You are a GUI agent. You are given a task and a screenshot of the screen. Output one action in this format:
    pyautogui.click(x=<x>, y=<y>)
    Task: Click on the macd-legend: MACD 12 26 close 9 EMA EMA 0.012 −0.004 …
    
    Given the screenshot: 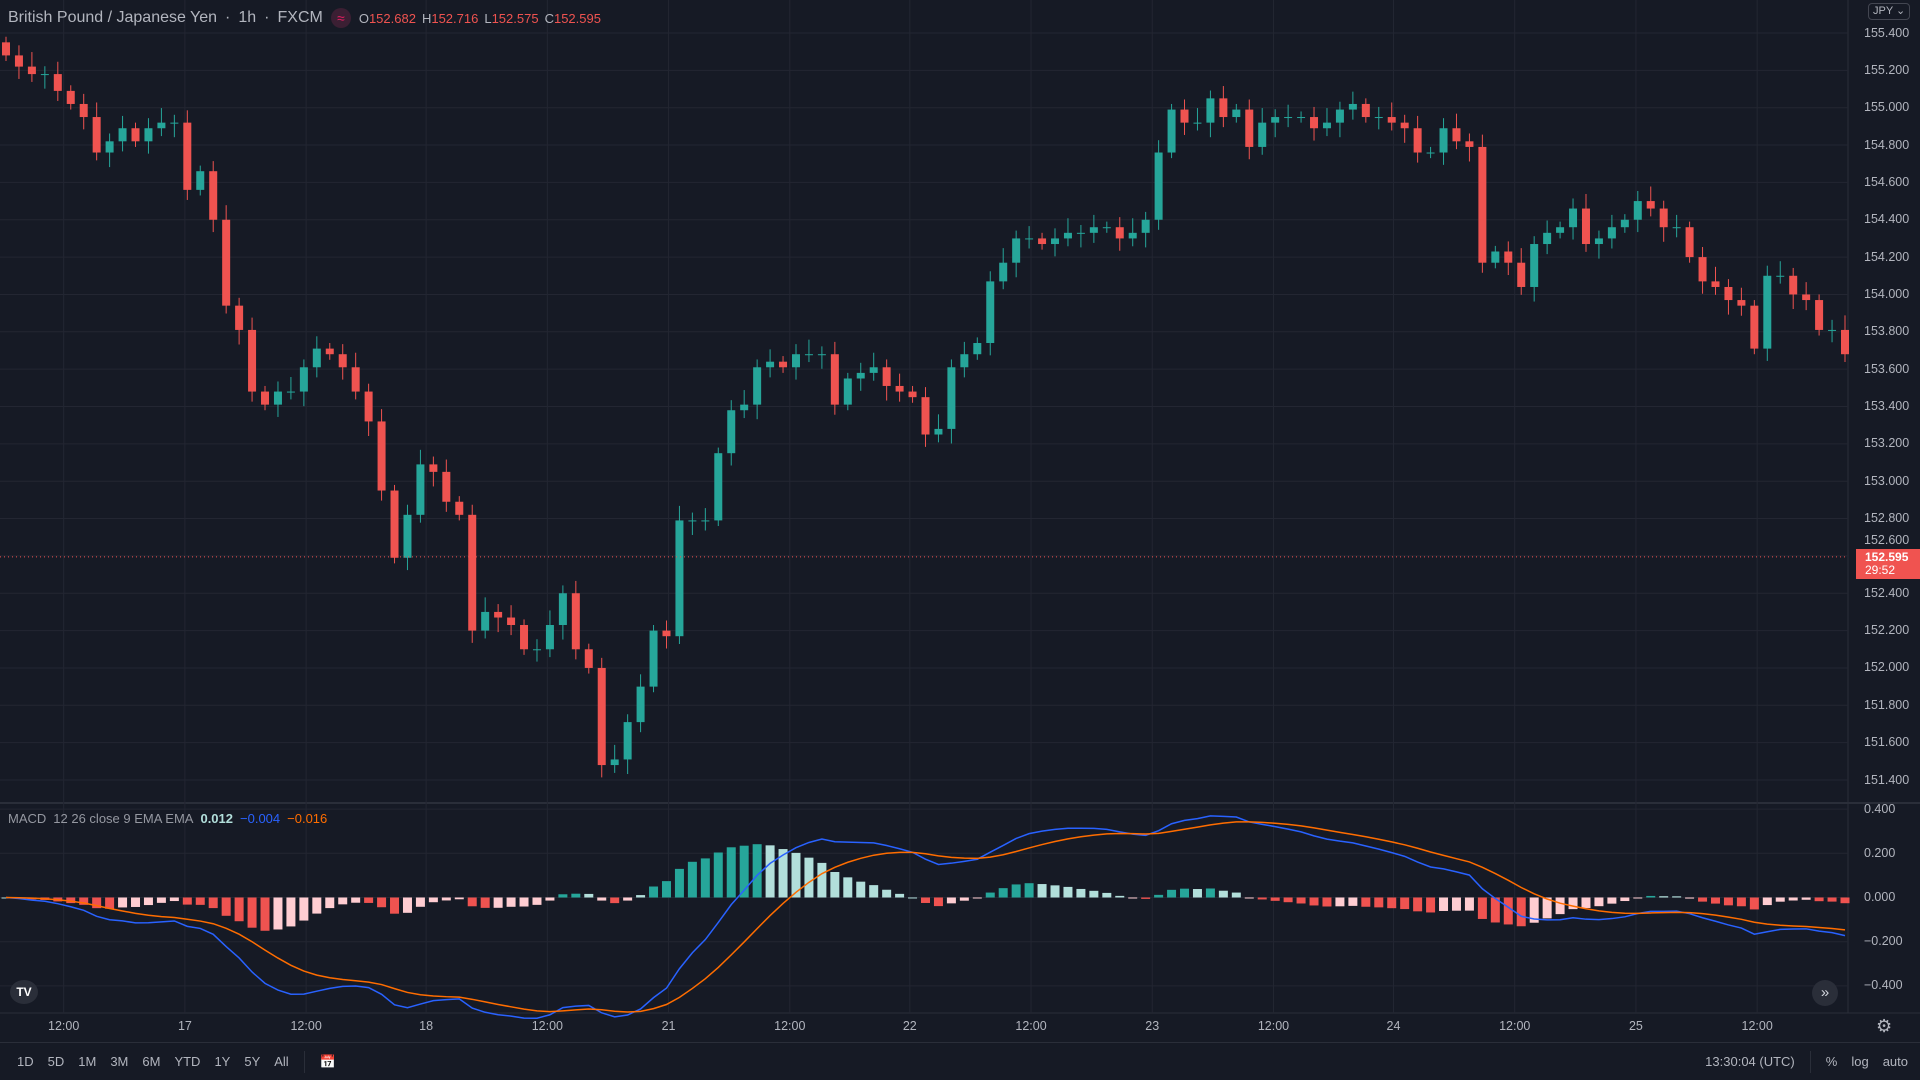 What is the action you would take?
    pyautogui.click(x=167, y=818)
    